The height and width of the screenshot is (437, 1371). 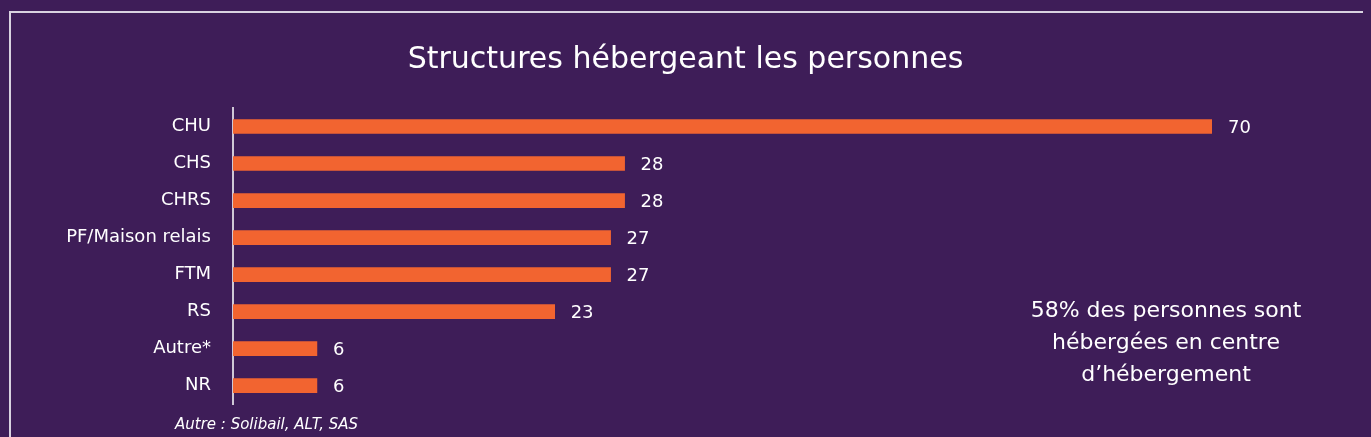 I want to click on y-tick-label: RS, so click(x=199, y=310).